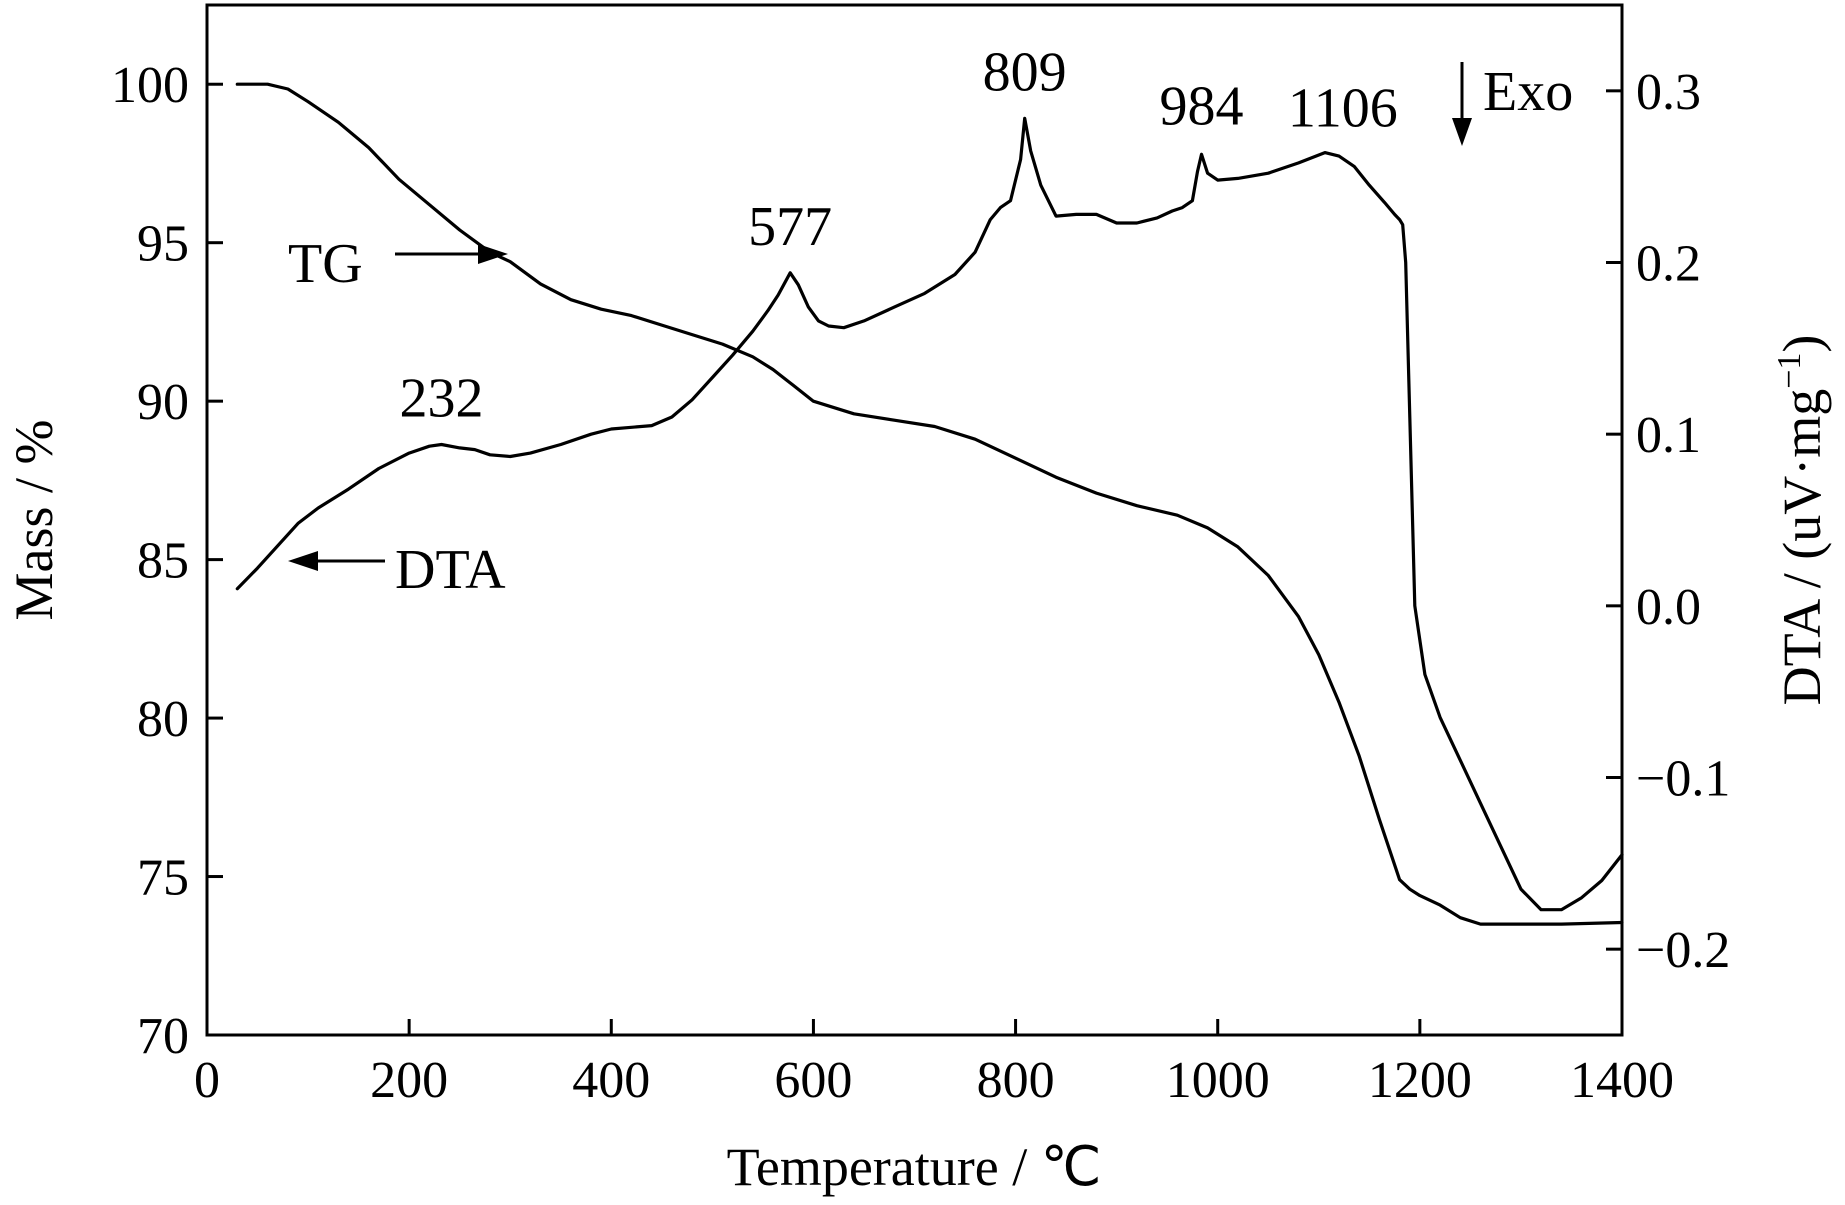  What do you see at coordinates (336, 561) in the screenshot?
I see `dta-arrow` at bounding box center [336, 561].